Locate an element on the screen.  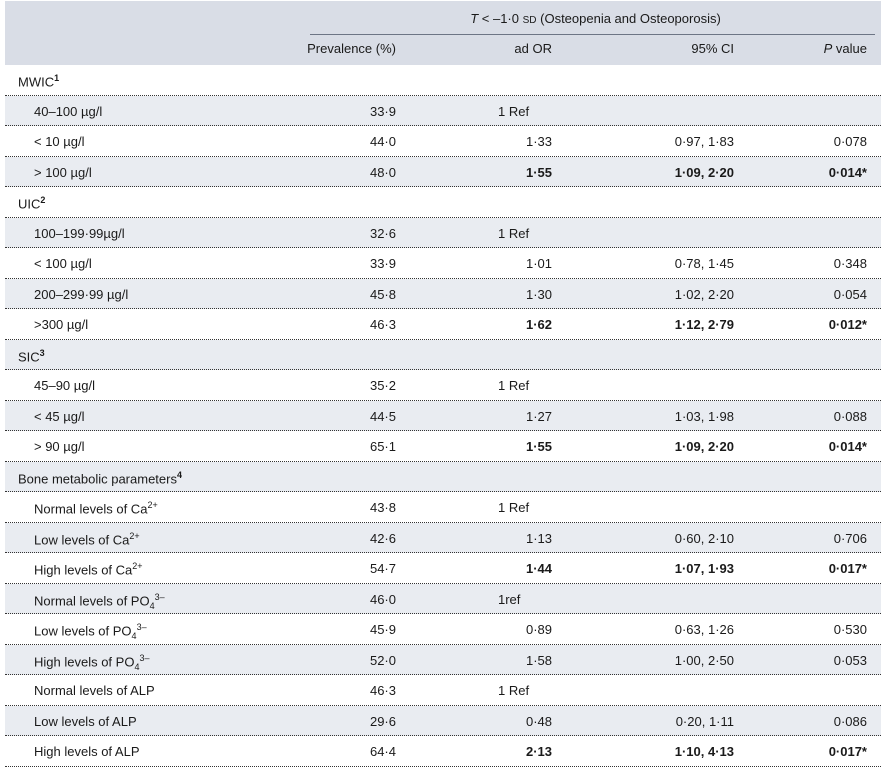
row-label: 200–299·99 µg/l is located at coordinates (81, 294).